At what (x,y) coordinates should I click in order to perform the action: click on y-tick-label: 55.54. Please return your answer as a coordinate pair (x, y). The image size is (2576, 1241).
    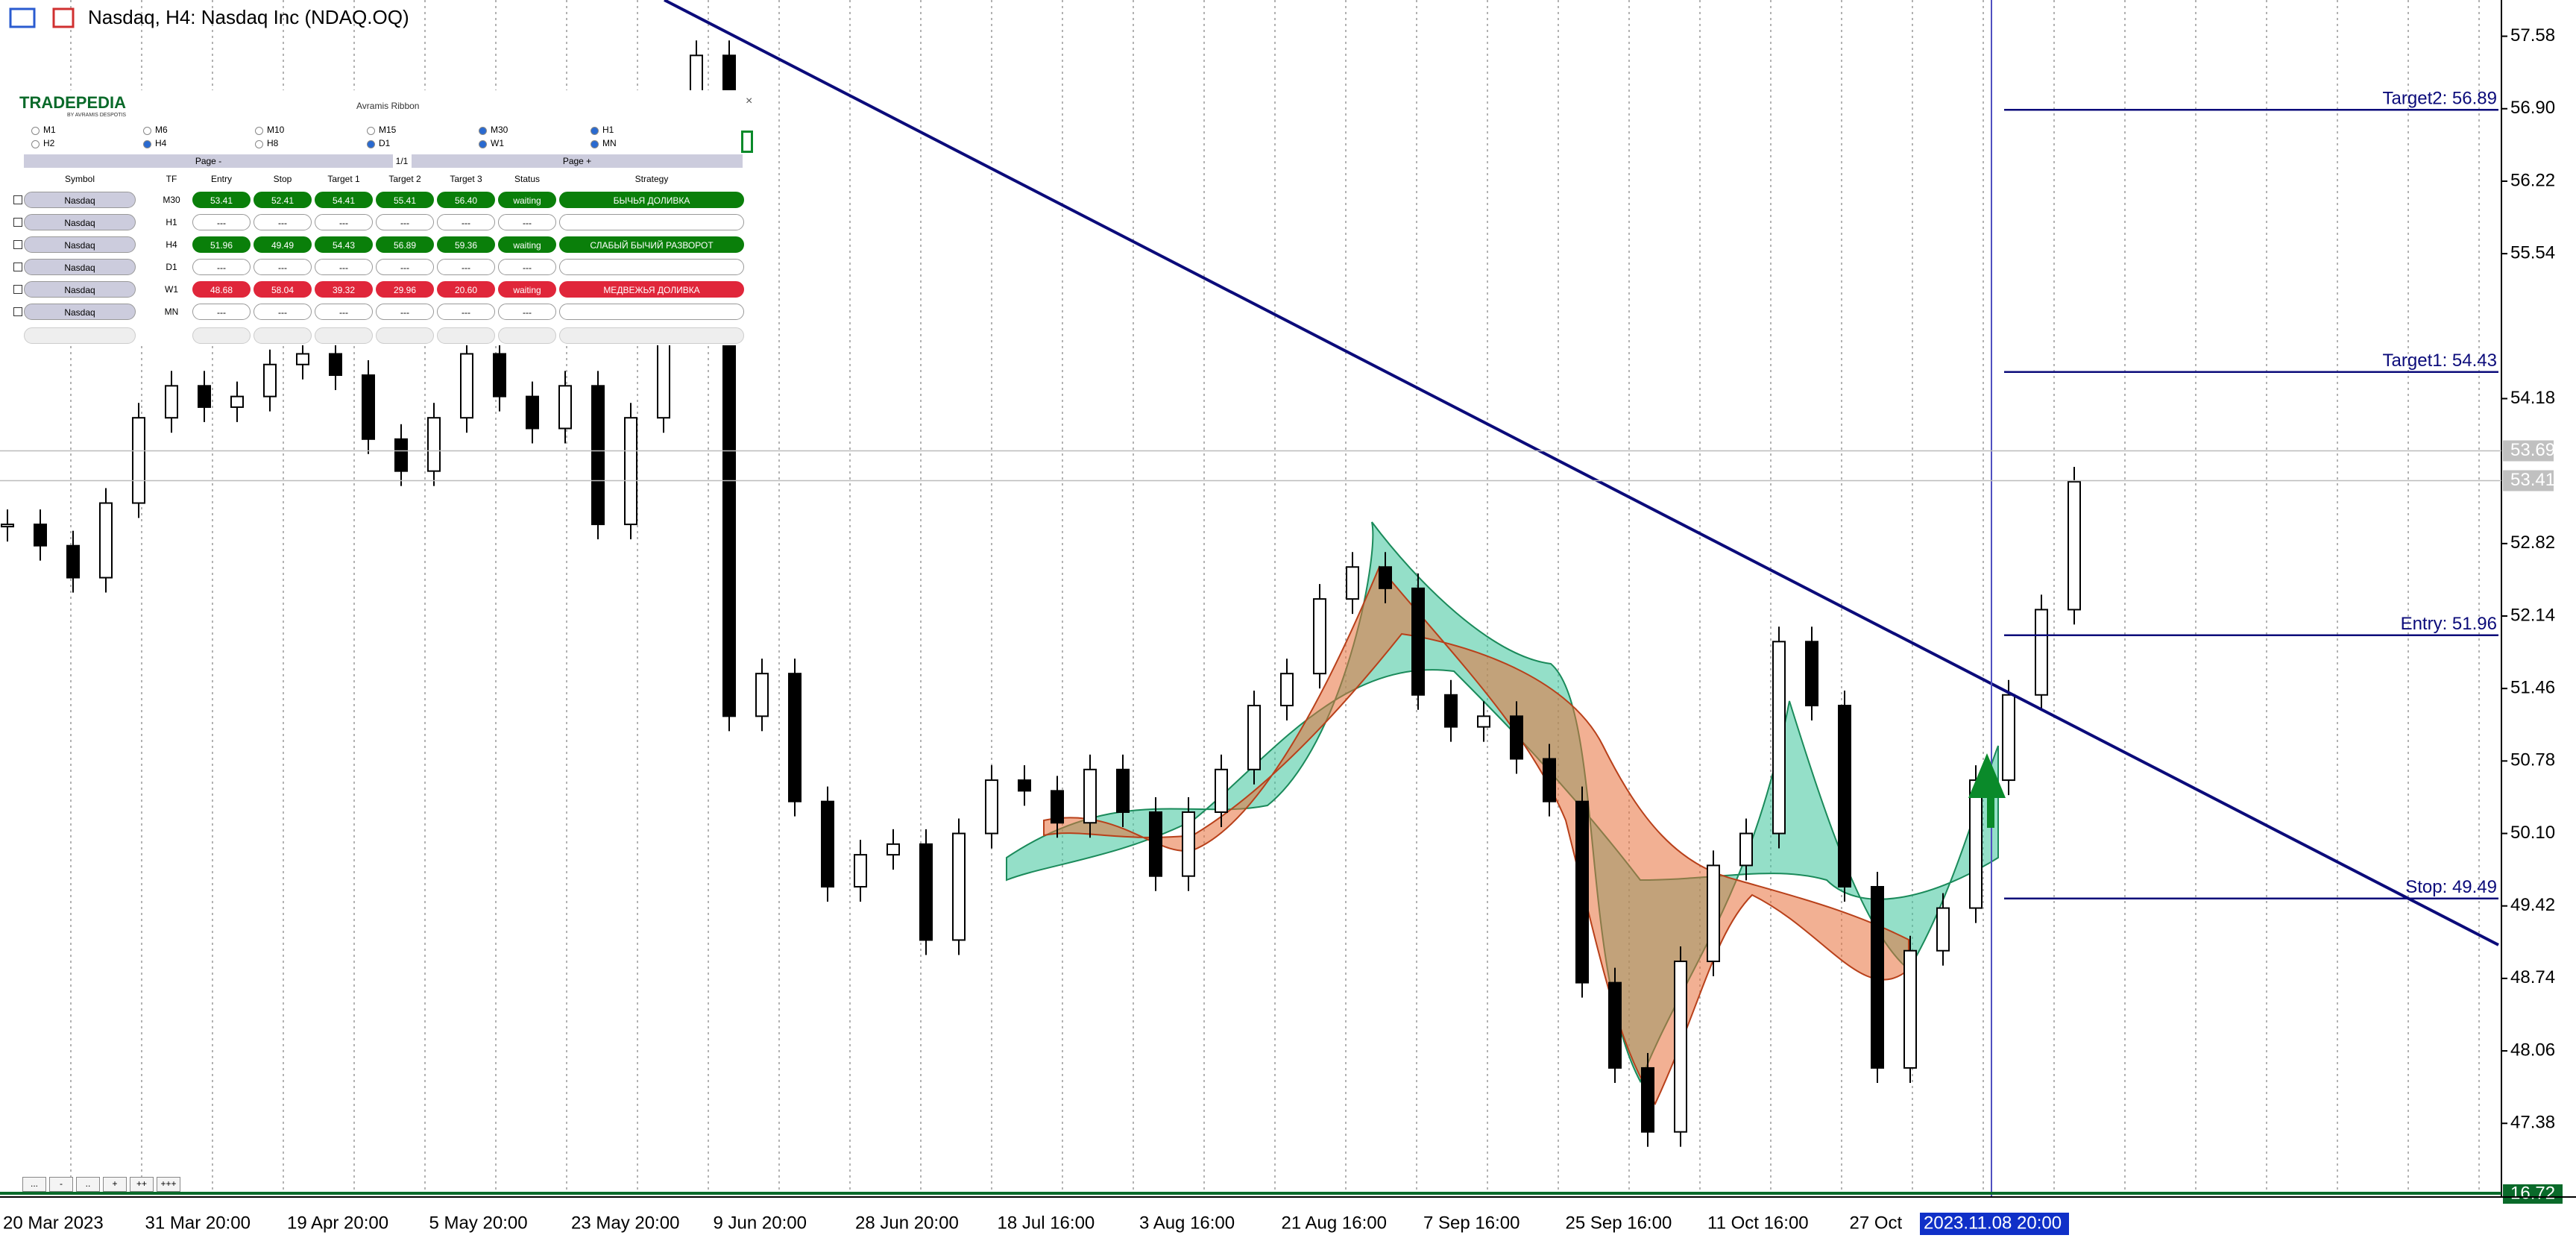
    Looking at the image, I should click on (2532, 253).